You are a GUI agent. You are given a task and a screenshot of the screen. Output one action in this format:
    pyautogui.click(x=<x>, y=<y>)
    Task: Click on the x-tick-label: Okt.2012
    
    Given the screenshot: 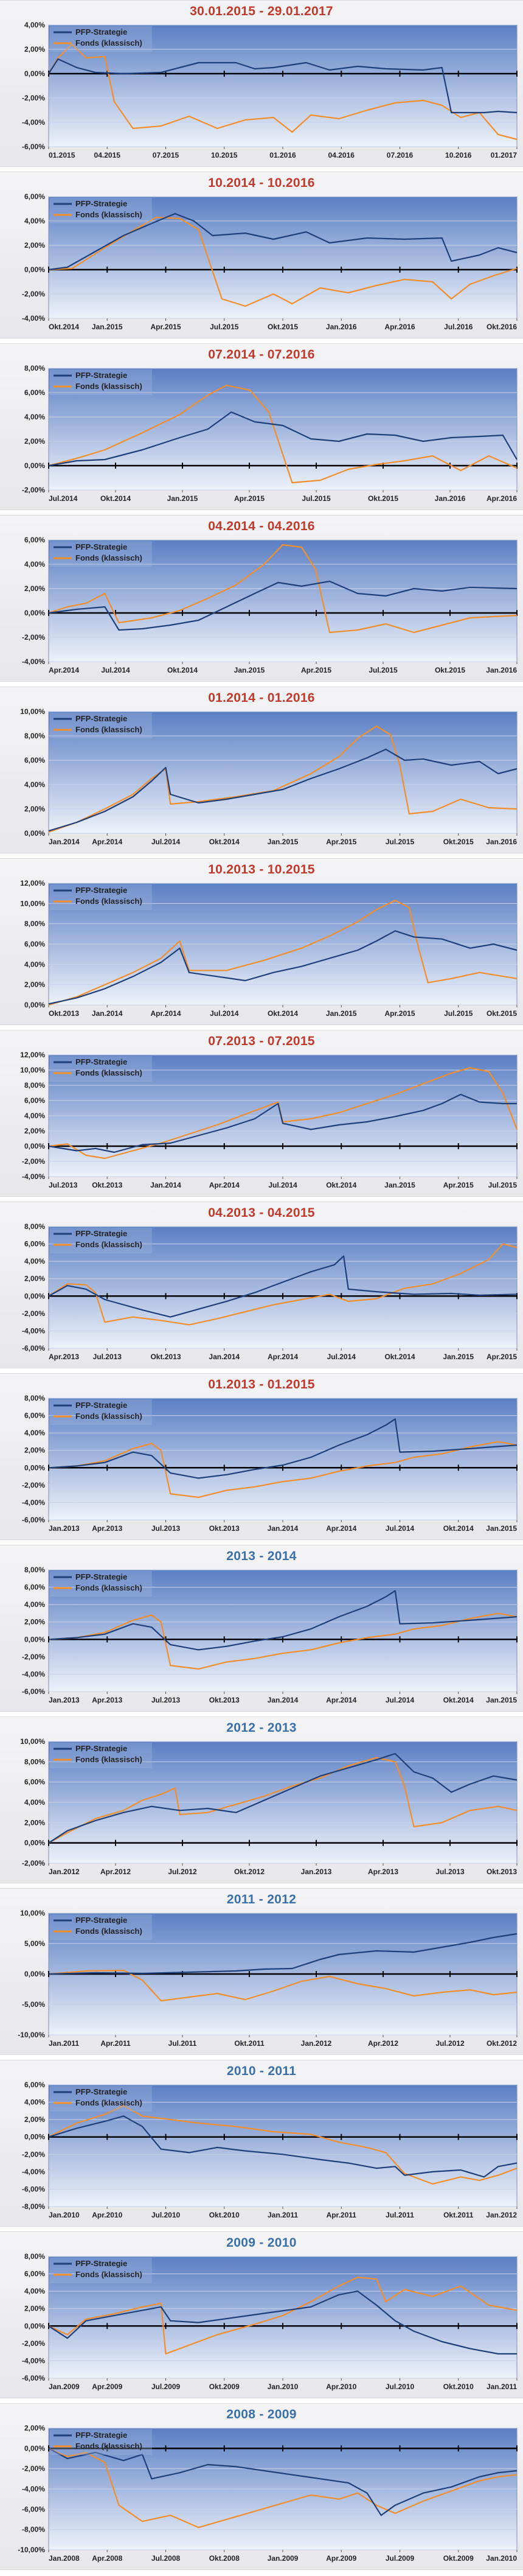 What is the action you would take?
    pyautogui.click(x=502, y=2043)
    